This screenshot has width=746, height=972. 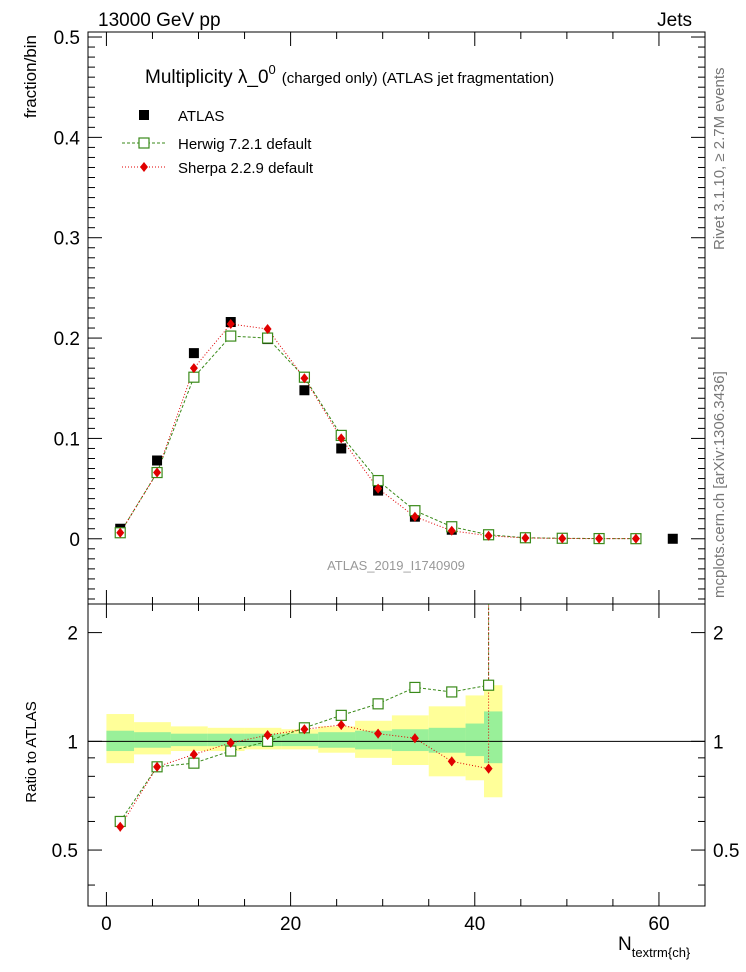 I want to click on x-tick-label: 40, so click(x=474, y=924).